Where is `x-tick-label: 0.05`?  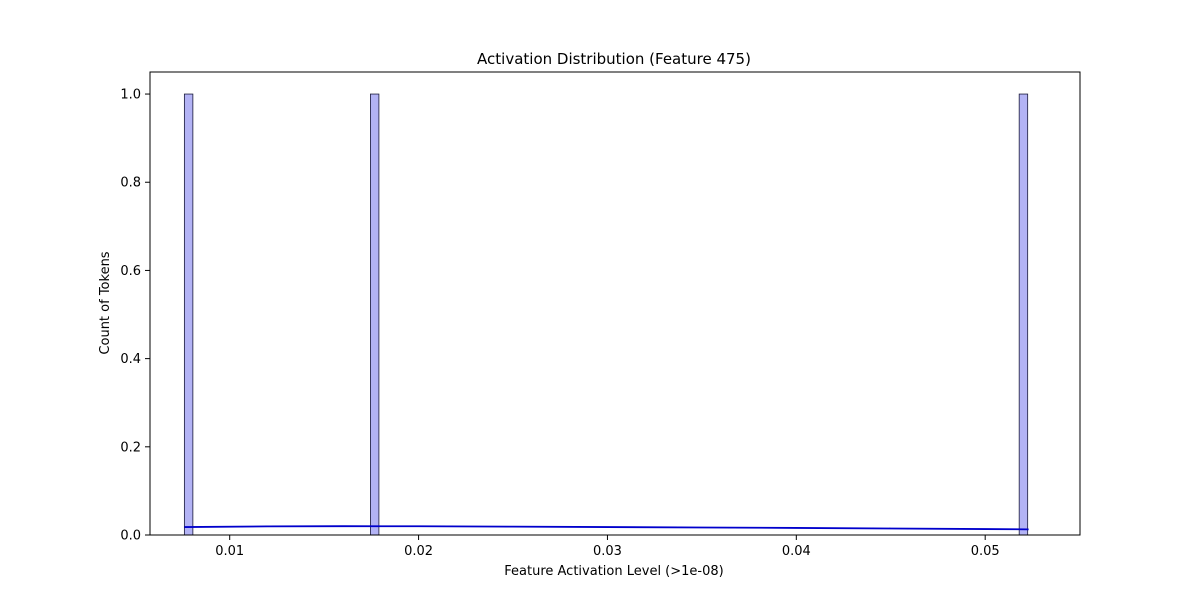
x-tick-label: 0.05 is located at coordinates (985, 551).